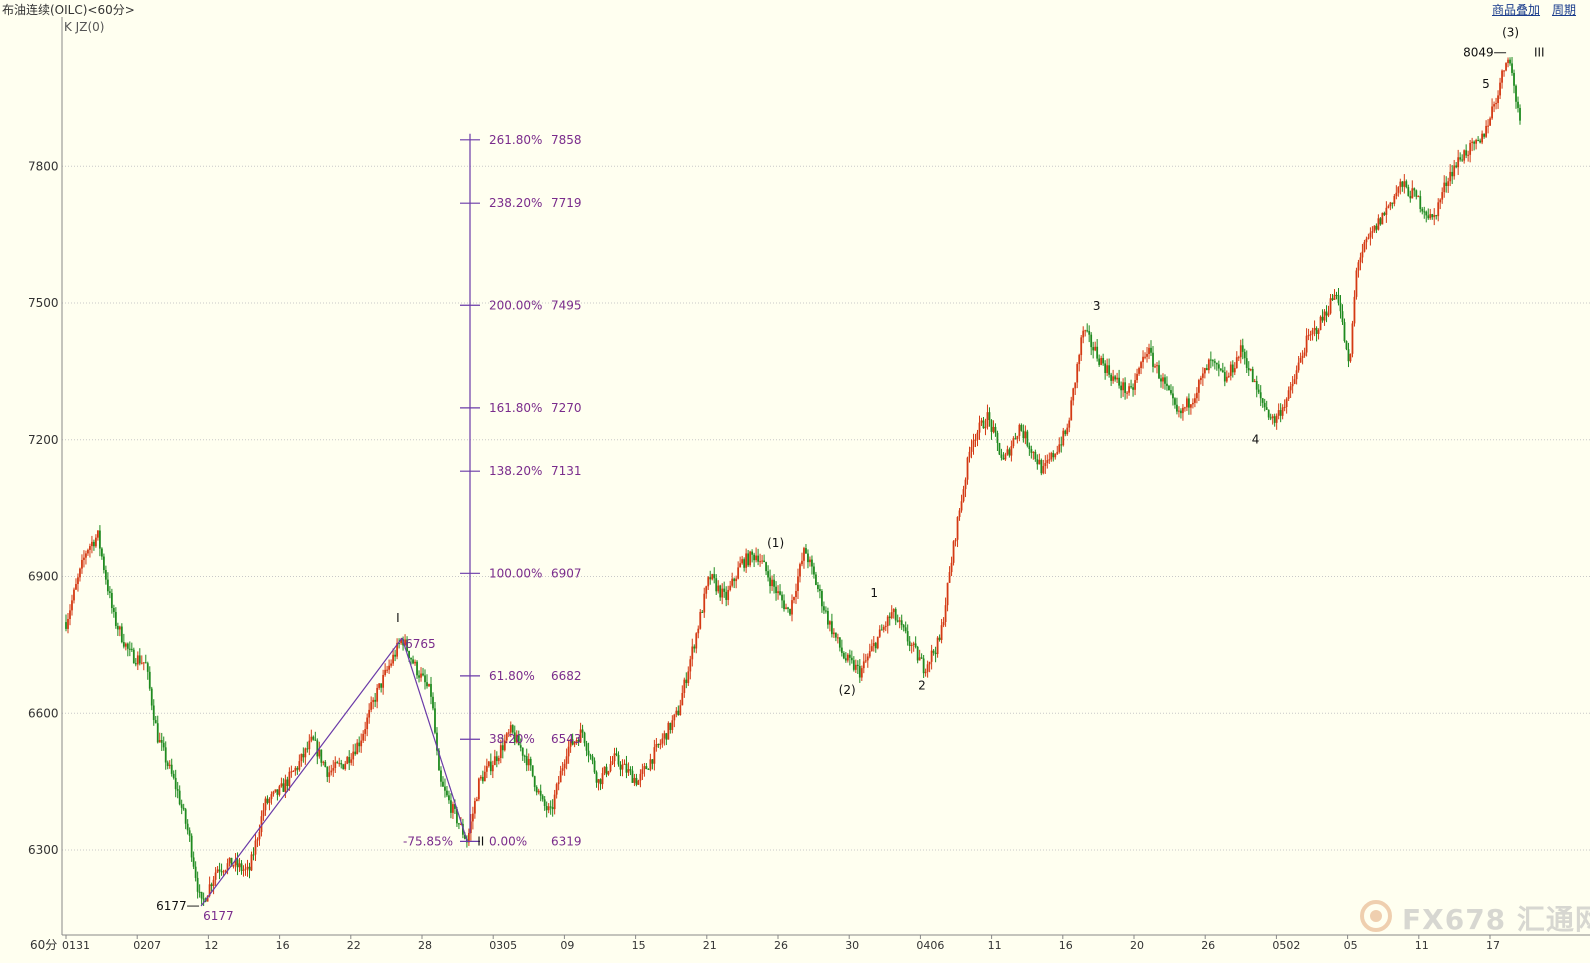 Image resolution: width=1590 pixels, height=963 pixels. What do you see at coordinates (354, 945) in the screenshot?
I see `x-tick-label: 22` at bounding box center [354, 945].